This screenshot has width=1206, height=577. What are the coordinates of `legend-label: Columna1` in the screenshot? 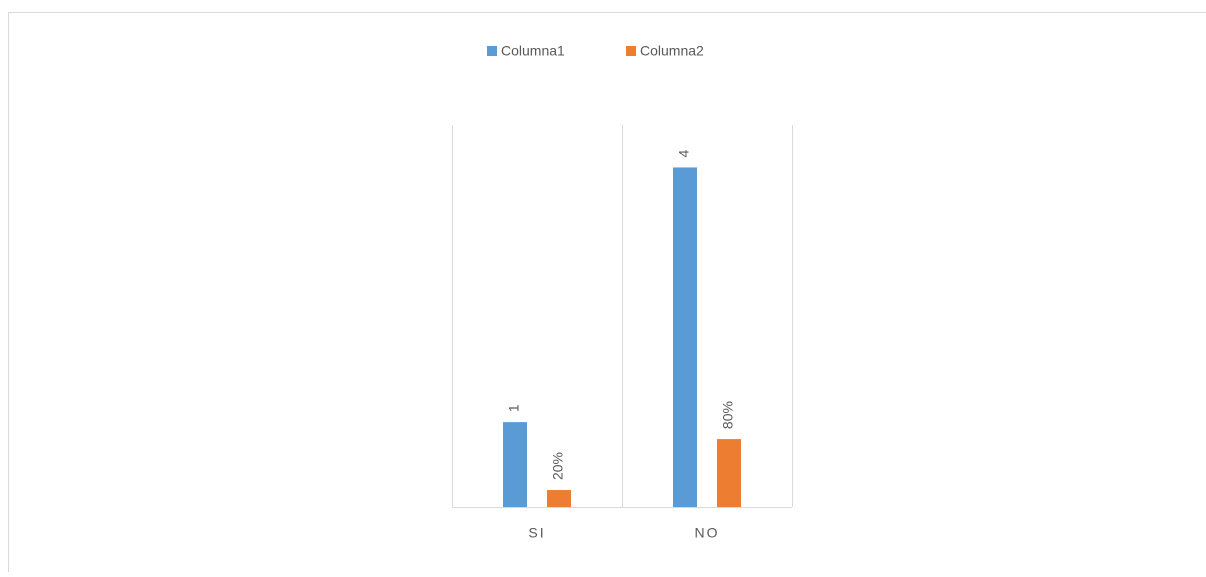 It's located at (533, 51).